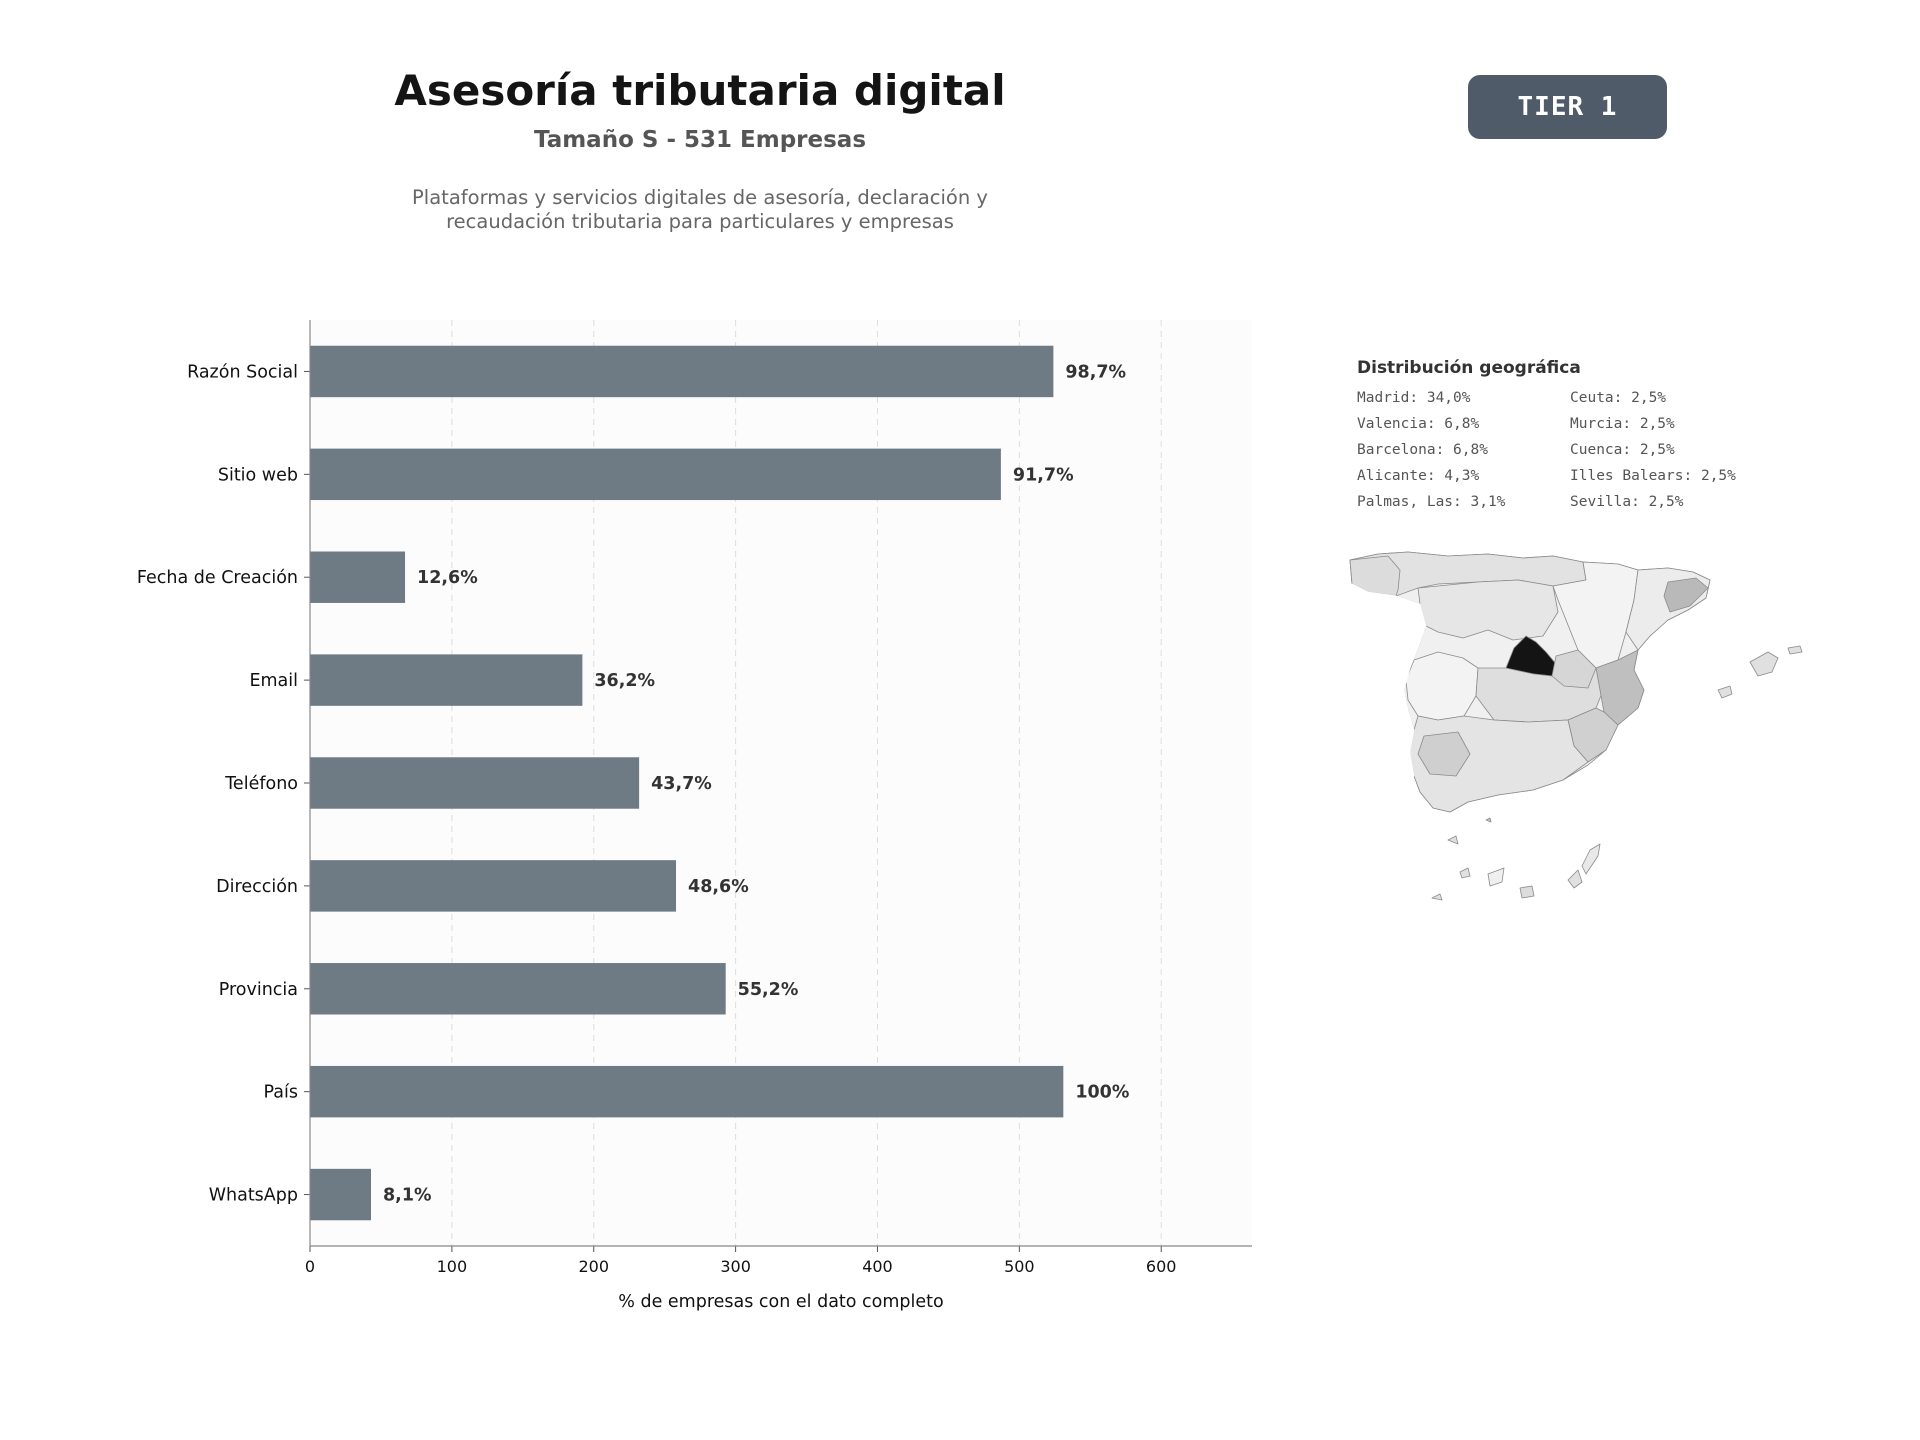 This screenshot has width=1920, height=1440. Describe the element at coordinates (261, 784) in the screenshot. I see `category-label: Teléfono` at that location.